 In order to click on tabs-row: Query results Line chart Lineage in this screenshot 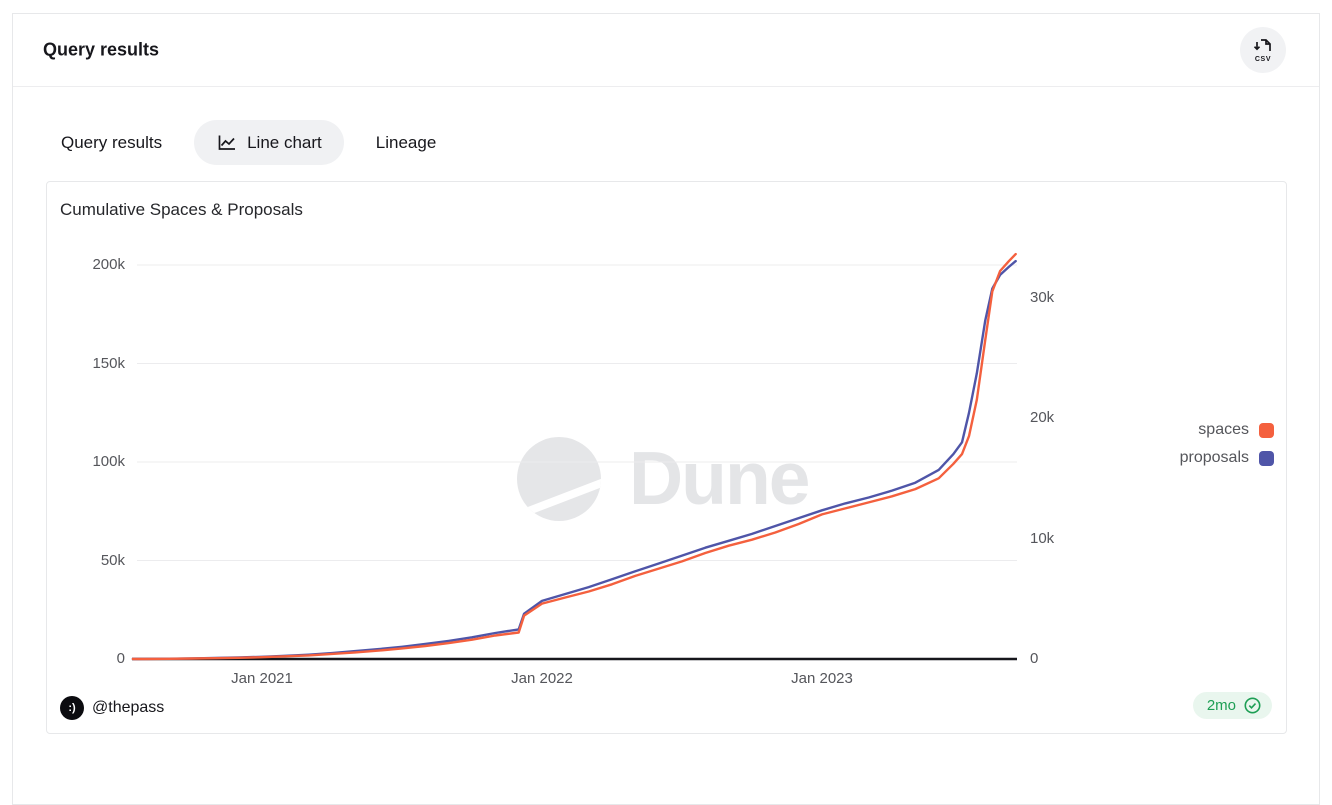, I will do `click(666, 126)`.